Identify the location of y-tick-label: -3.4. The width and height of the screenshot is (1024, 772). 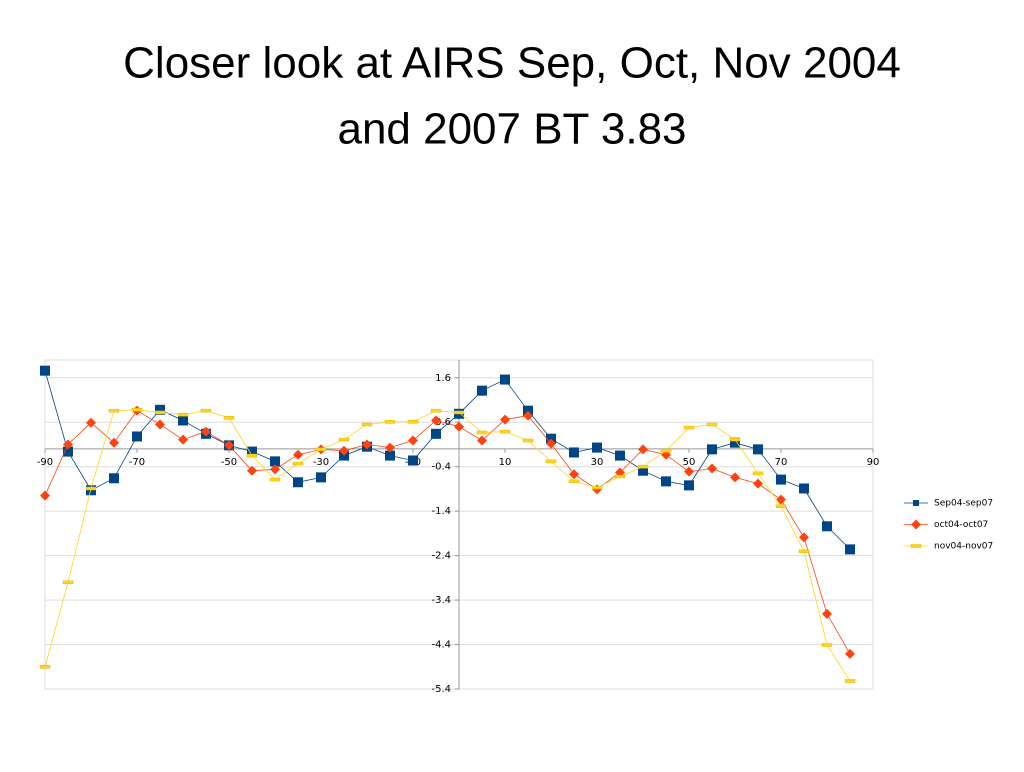
(441, 600).